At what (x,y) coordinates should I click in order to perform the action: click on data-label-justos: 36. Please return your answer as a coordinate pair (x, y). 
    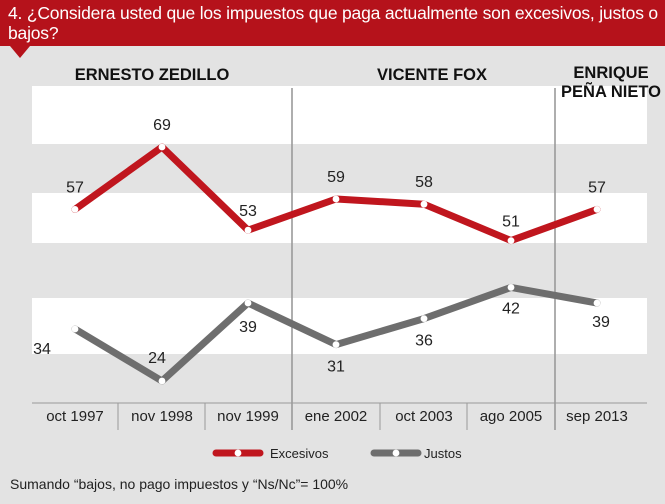
    Looking at the image, I should click on (424, 341).